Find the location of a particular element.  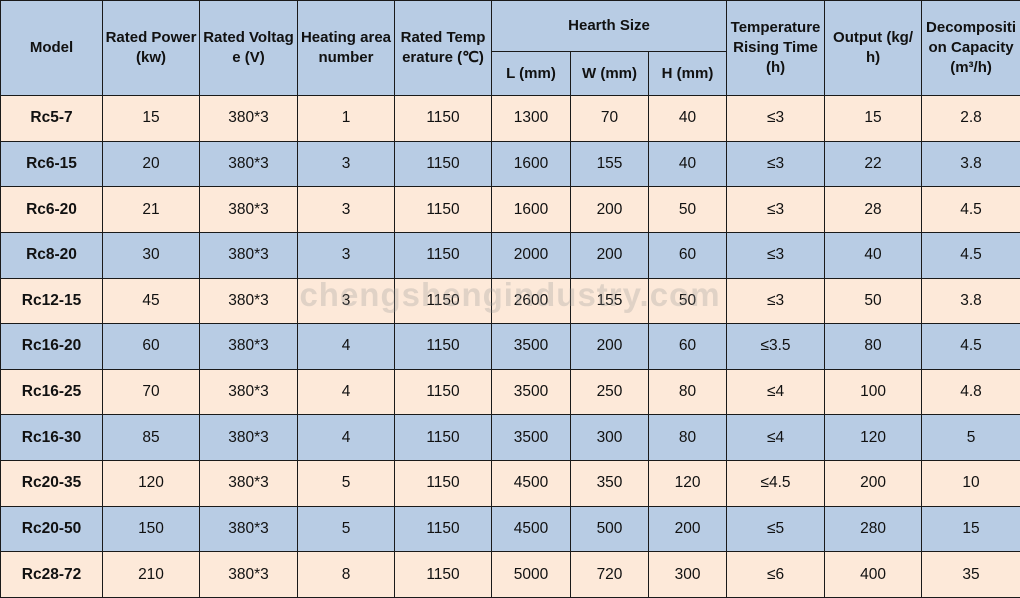

table-row: Rc20-35 120 380*3 5 1150 4500 350 120 ≤4.5 200 10 is located at coordinates (510, 483).